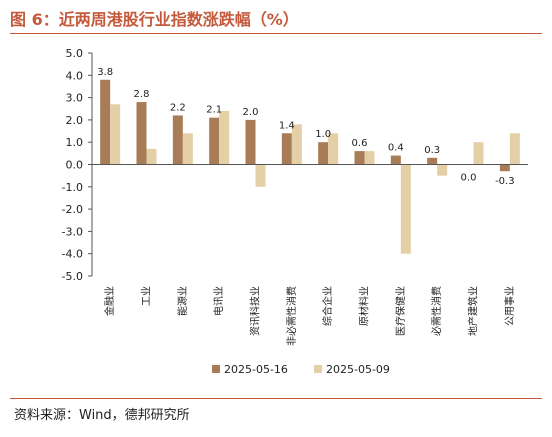  I want to click on category-label: 医疗保健业, so click(400, 311).